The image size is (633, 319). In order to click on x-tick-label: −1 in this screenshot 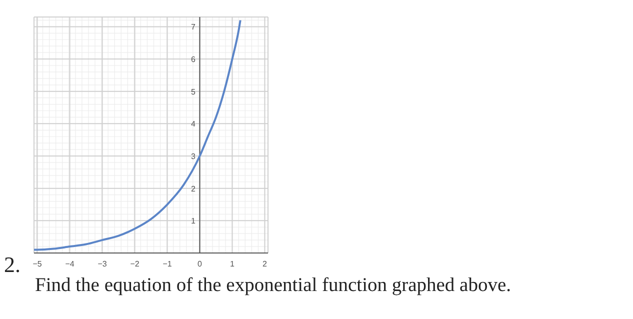, I will do `click(167, 264)`.